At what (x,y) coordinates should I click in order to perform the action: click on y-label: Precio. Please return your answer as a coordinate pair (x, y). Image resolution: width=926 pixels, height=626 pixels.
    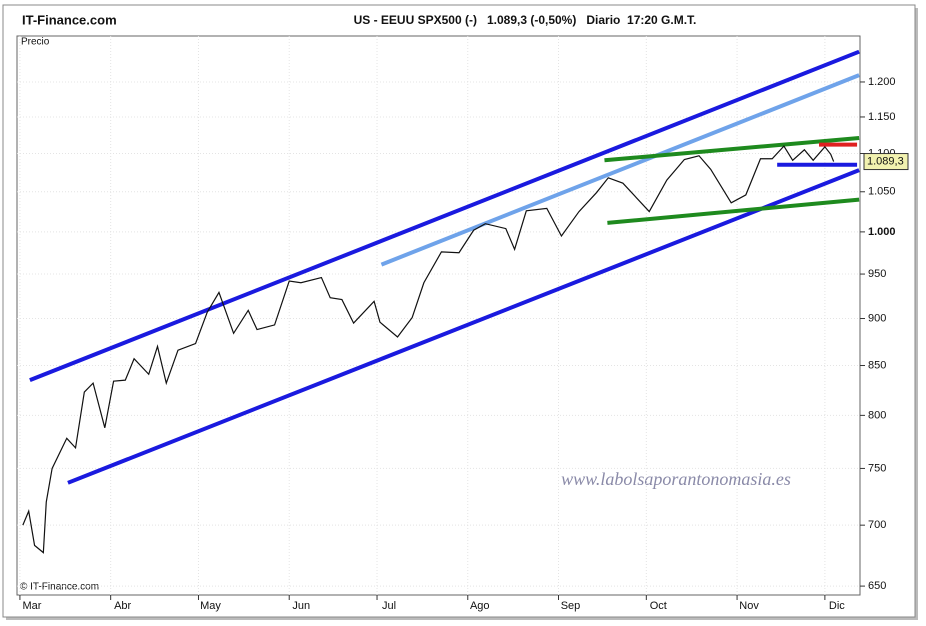
    Looking at the image, I should click on (35, 42).